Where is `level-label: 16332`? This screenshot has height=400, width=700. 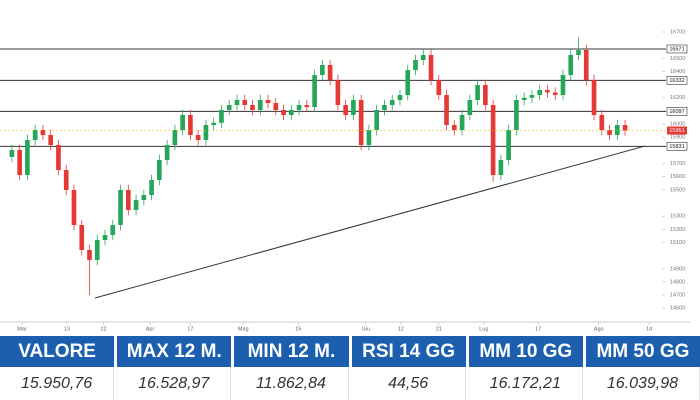 level-label: 16332 is located at coordinates (676, 81).